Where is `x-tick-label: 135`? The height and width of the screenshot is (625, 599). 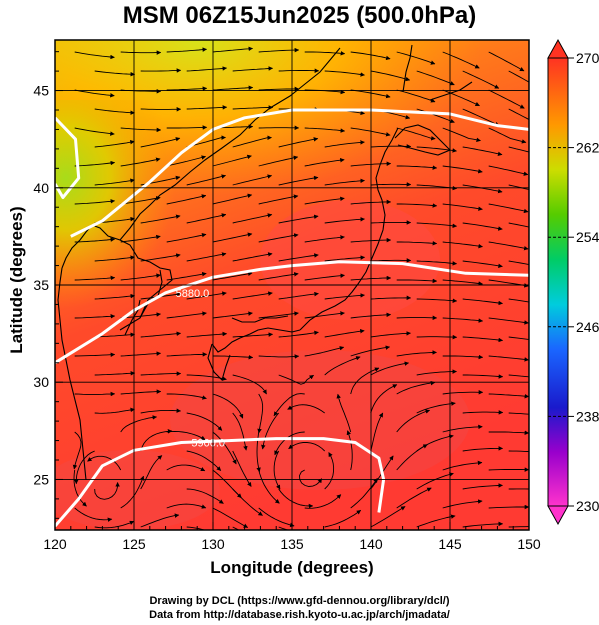 x-tick-label: 135 is located at coordinates (292, 544).